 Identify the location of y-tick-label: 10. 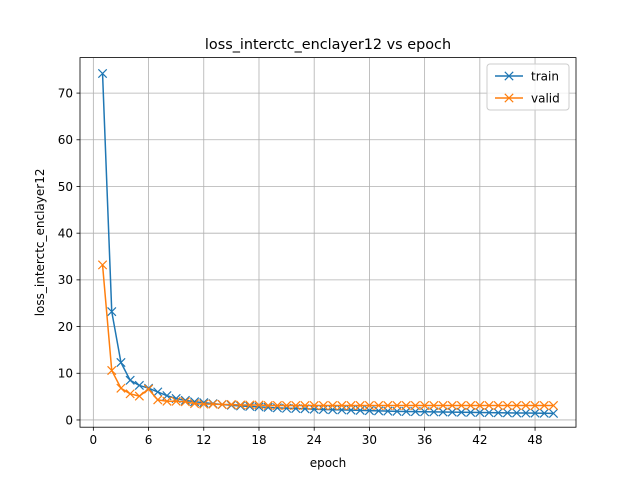
(65, 374).